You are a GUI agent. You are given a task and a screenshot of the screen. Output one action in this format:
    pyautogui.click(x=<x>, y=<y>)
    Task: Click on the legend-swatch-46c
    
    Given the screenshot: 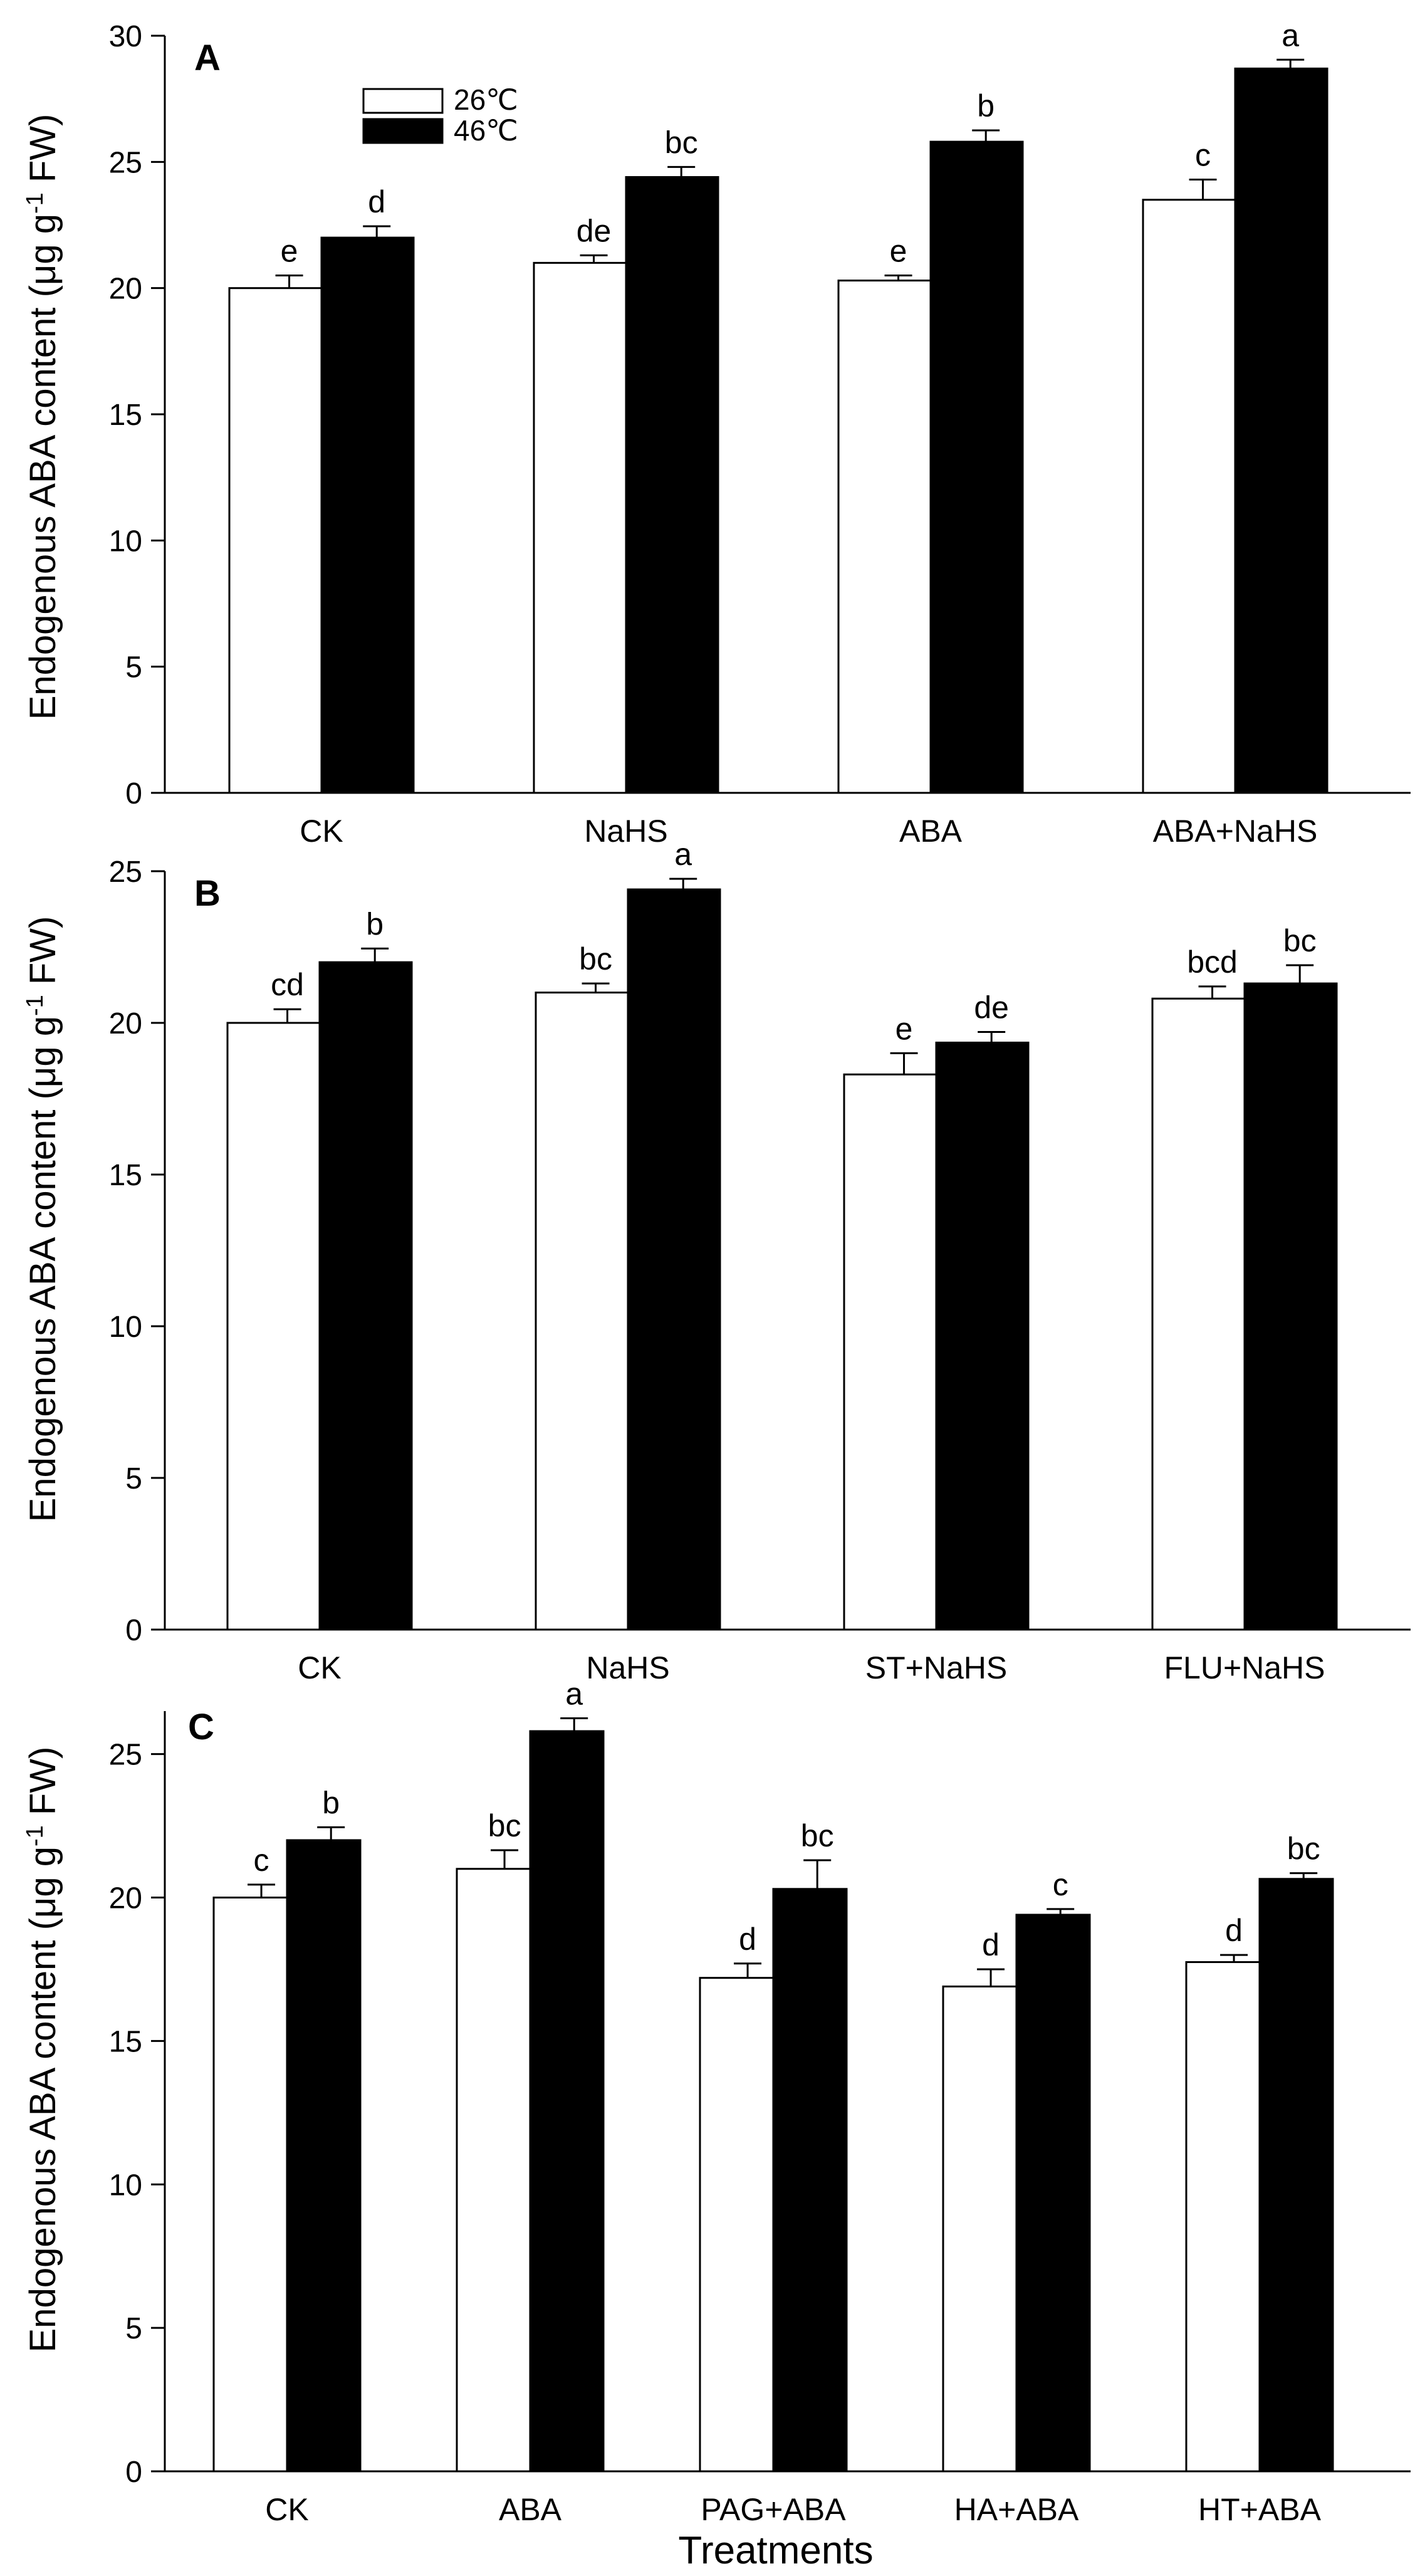 What is the action you would take?
    pyautogui.click(x=403, y=131)
    